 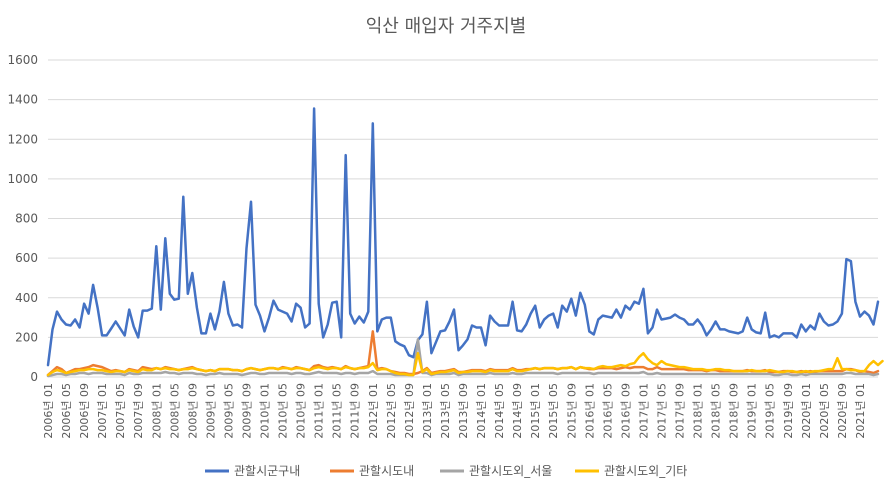 What do you see at coordinates (510, 471) in the screenshot?
I see `legend-label: 관할시도외_서울` at bounding box center [510, 471].